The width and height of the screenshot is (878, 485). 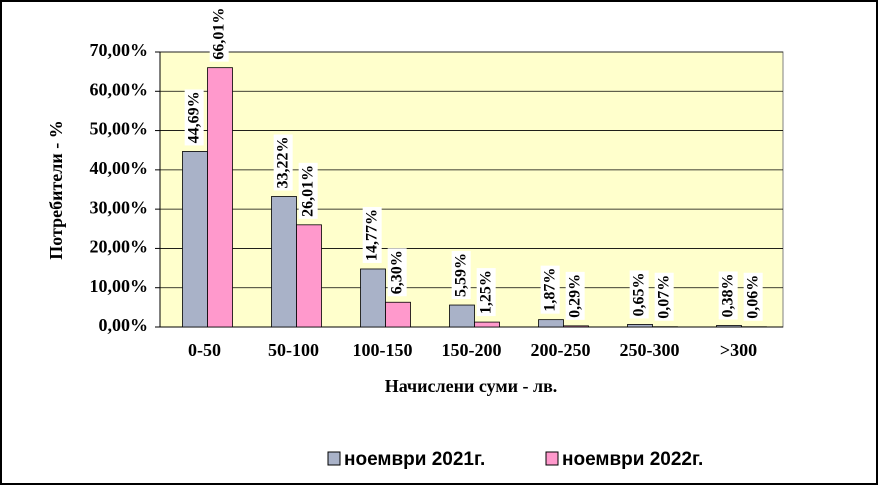 I want to click on value-label-group: 5,59%, so click(x=461, y=275).